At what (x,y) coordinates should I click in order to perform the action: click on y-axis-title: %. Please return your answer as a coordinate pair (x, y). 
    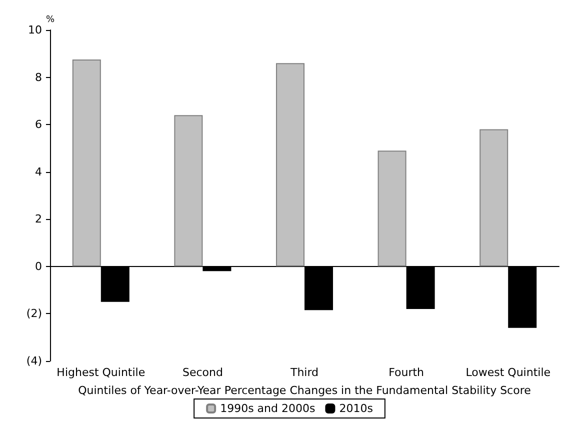
    Looking at the image, I should click on (50, 20).